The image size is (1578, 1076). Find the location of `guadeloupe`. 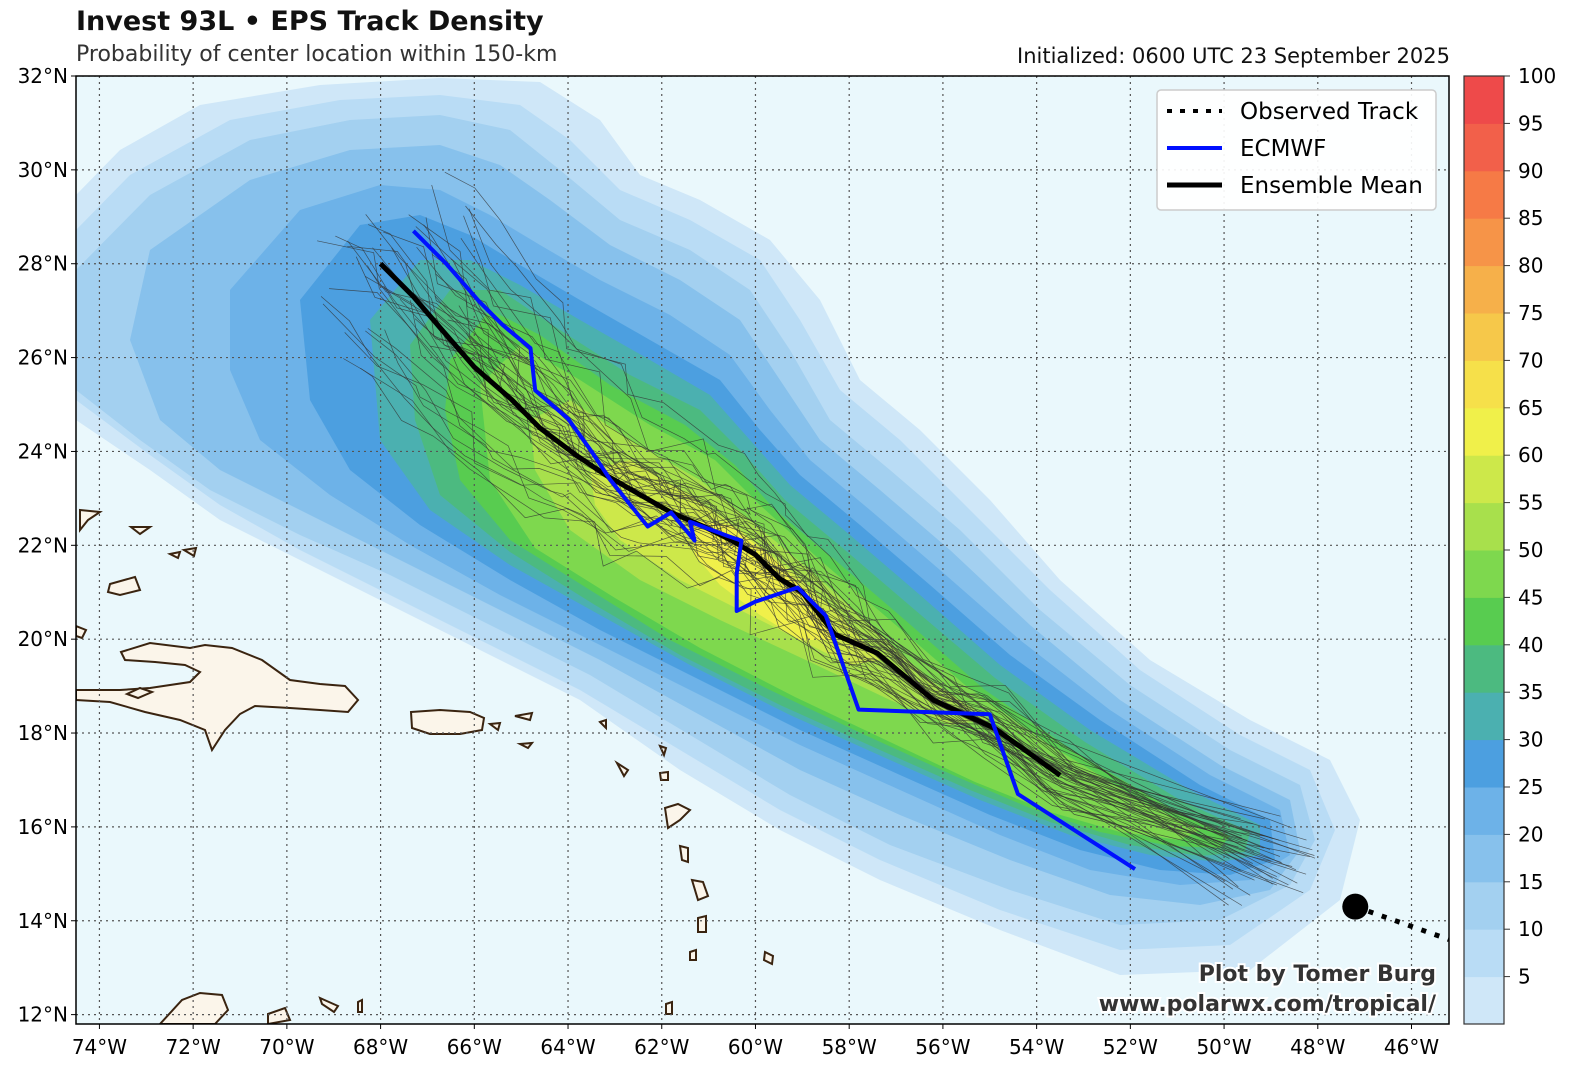

guadeloupe is located at coordinates (677, 816).